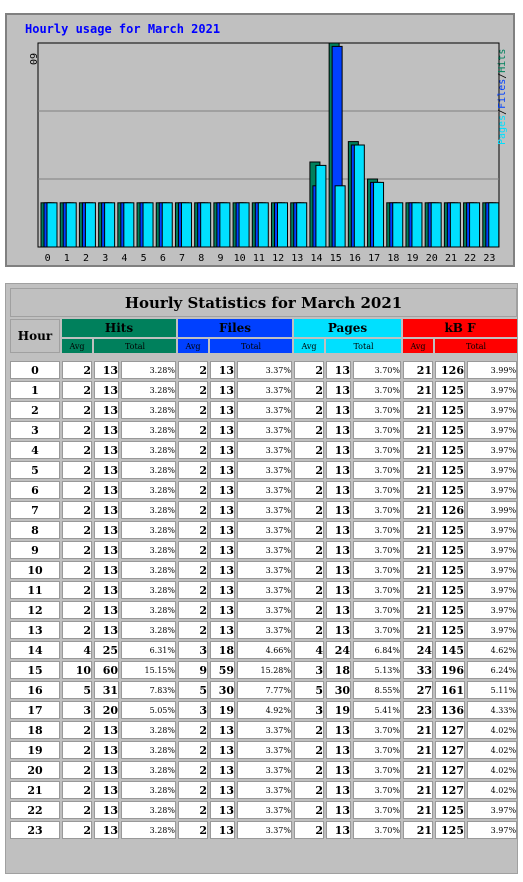  I want to click on table-row: 9 2 13 3.28% 2 13 3.37% 2 13 3.70% 21 125 3.97%, so click(264, 550).